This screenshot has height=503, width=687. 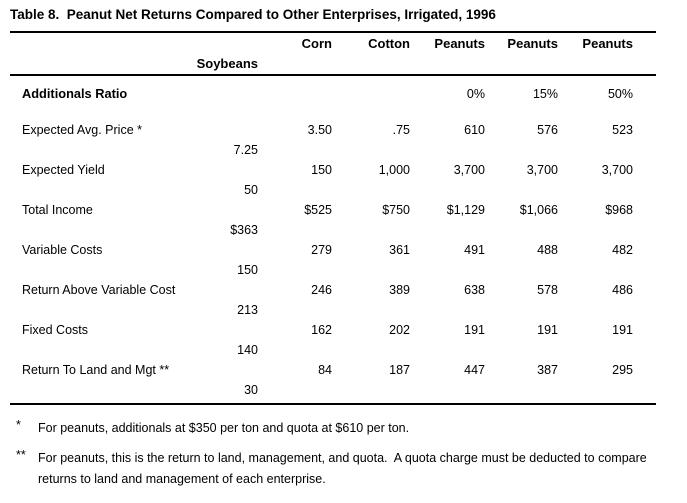 I want to click on table-cell: $1,066, so click(x=538, y=210).